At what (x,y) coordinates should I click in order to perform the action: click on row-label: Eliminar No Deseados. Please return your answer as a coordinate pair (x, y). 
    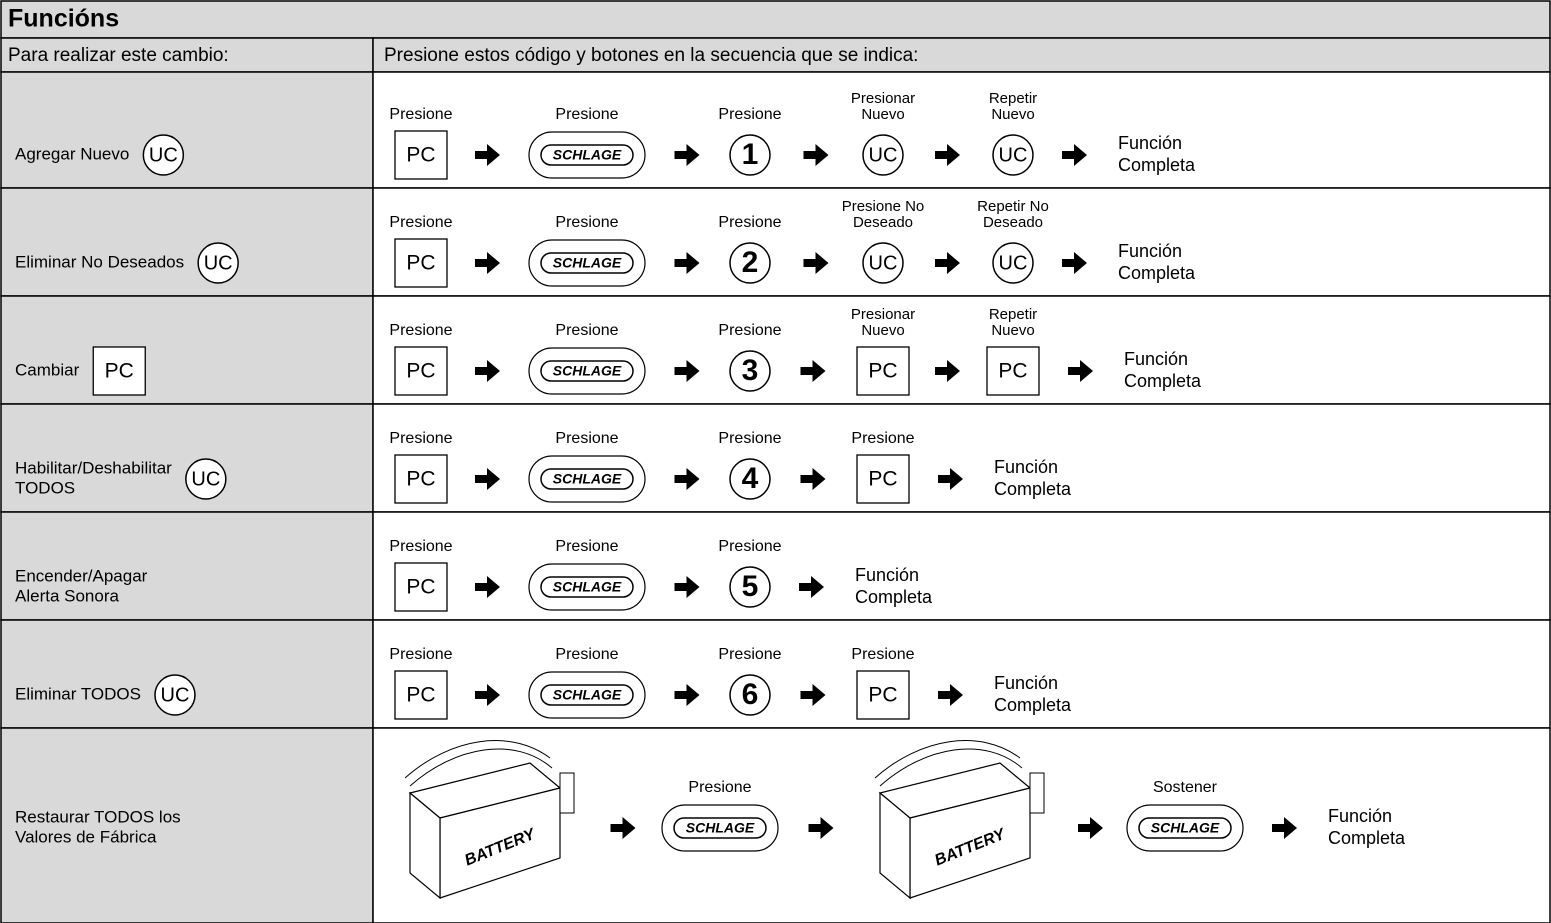
    Looking at the image, I should click on (99, 261).